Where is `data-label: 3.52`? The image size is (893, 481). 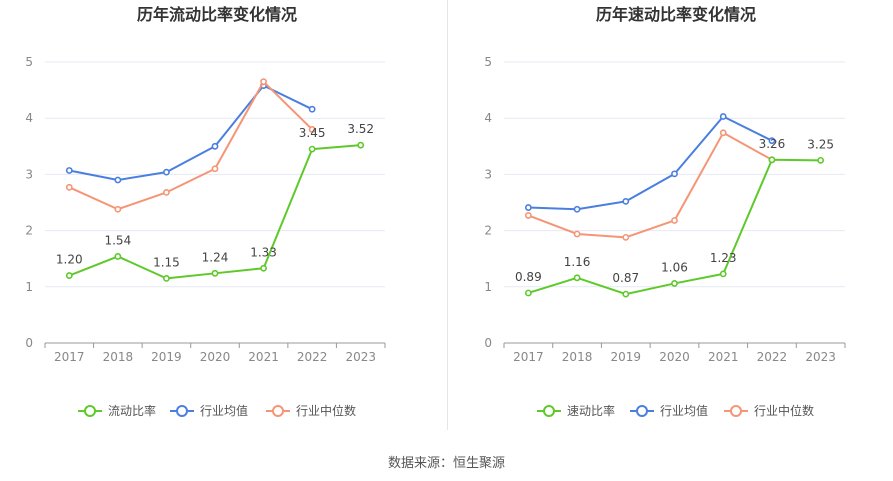
data-label: 3.52 is located at coordinates (360, 129).